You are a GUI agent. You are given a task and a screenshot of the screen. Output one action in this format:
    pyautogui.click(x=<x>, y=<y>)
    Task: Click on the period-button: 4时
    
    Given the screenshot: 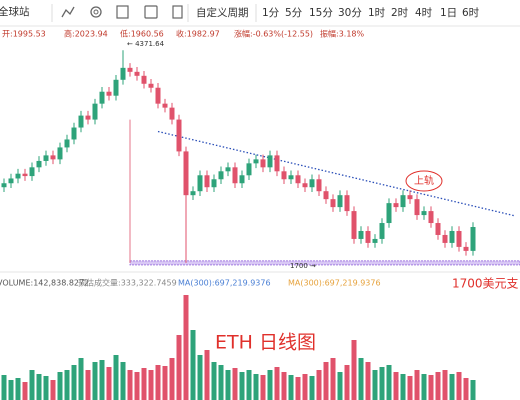 What is the action you would take?
    pyautogui.click(x=424, y=13)
    